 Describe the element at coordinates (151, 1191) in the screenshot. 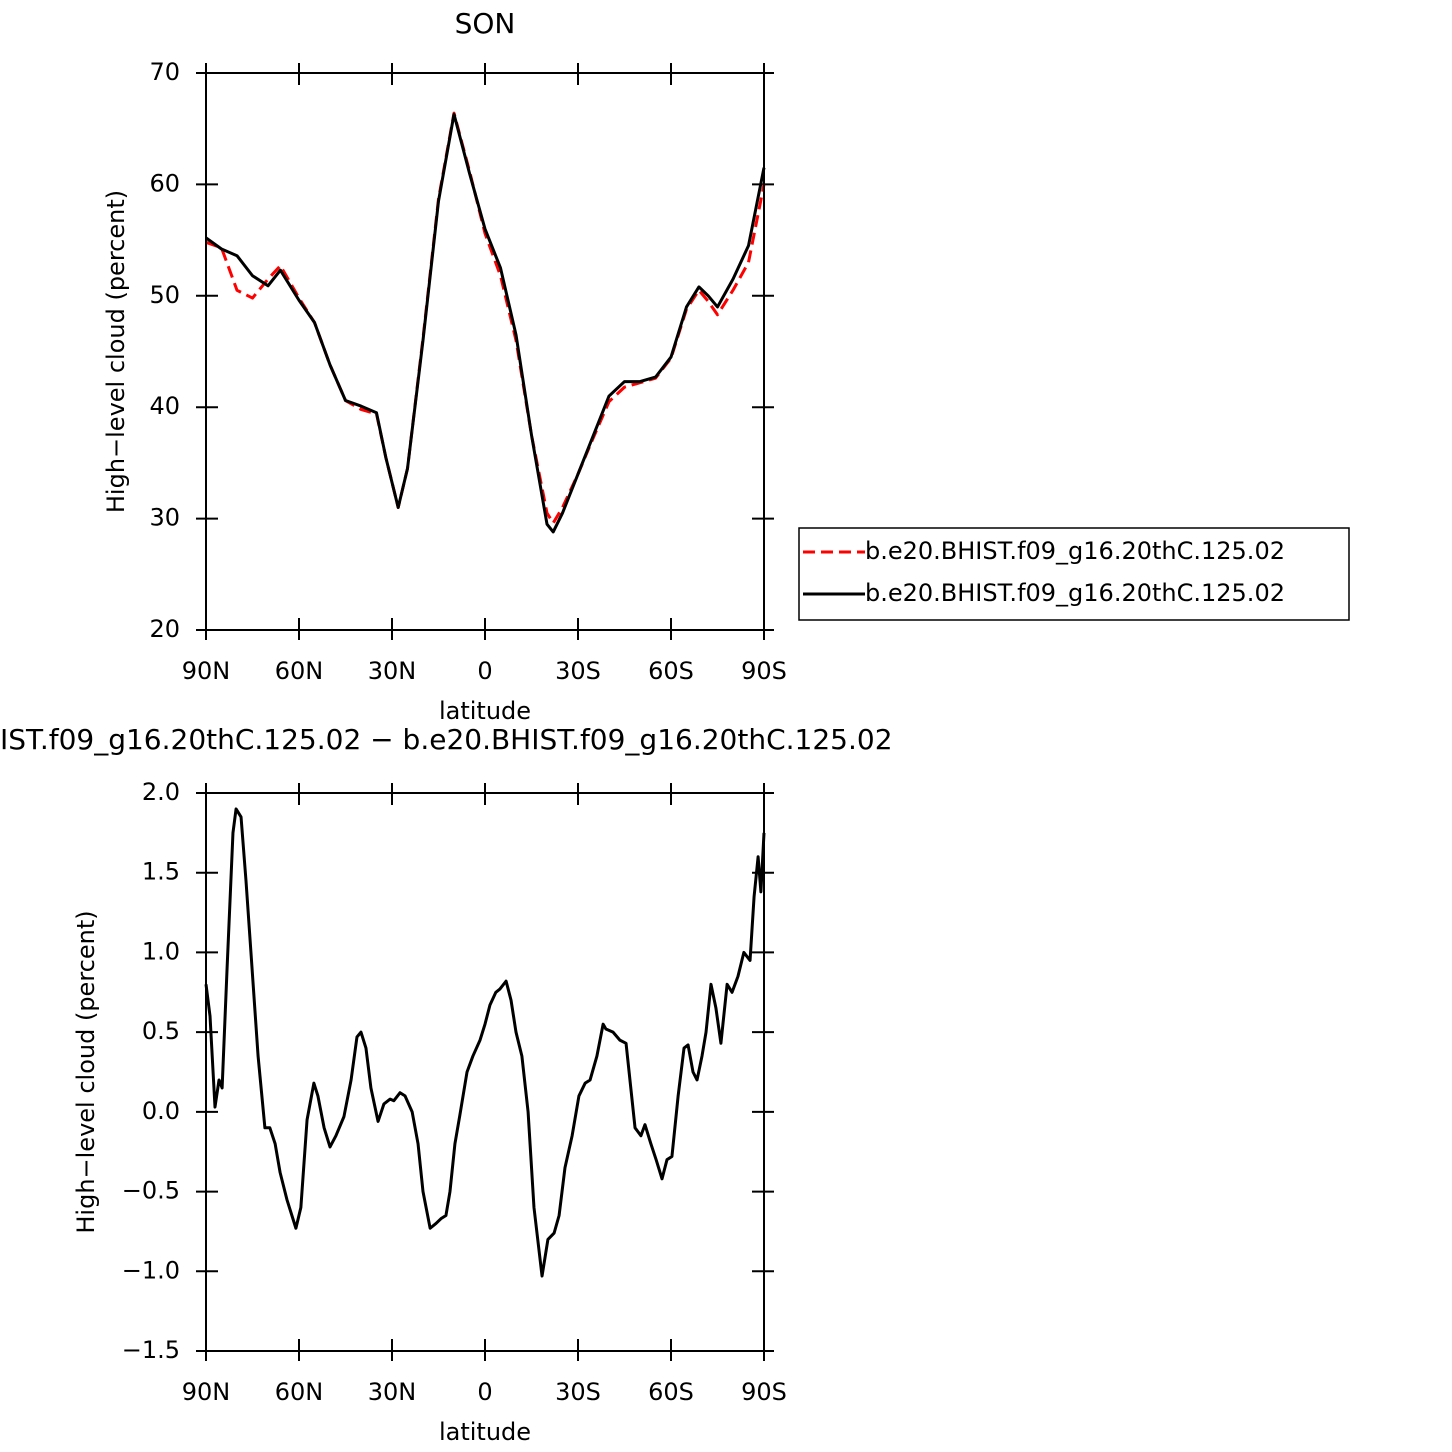

I see `y-tick-label: −0.5` at that location.